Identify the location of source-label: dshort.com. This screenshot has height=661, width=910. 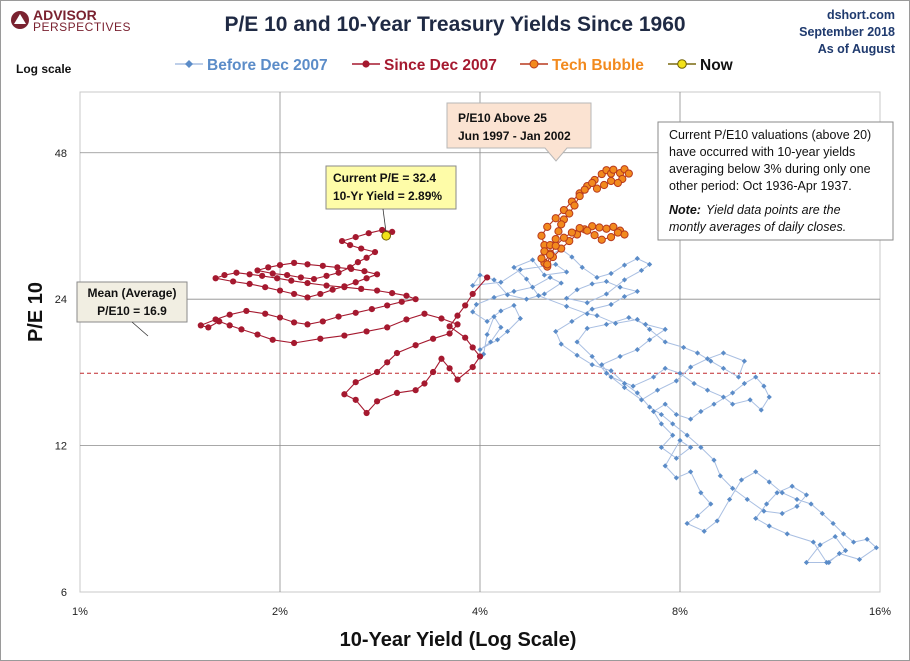
(861, 15).